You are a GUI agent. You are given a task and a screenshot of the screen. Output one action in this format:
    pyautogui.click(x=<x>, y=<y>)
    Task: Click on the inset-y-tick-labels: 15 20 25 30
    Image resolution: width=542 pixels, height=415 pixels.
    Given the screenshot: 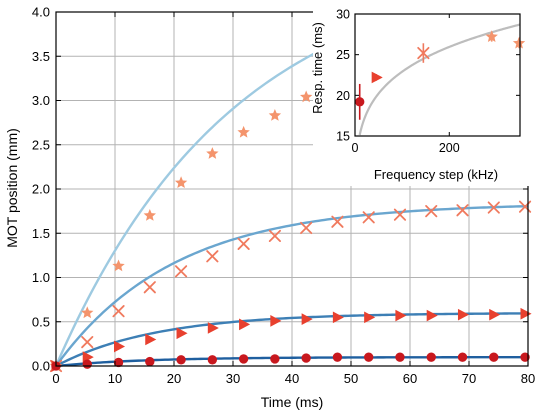 What is the action you would take?
    pyautogui.click(x=343, y=76)
    